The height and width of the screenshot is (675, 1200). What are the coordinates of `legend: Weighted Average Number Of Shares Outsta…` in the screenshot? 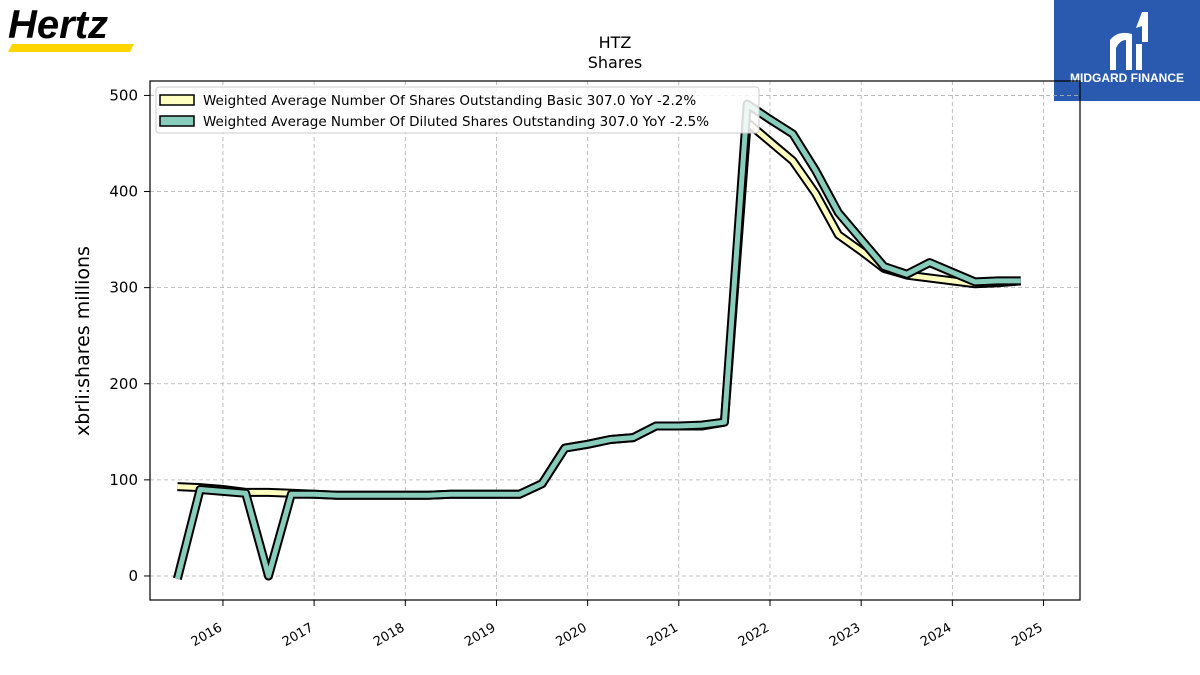 It's located at (457, 110).